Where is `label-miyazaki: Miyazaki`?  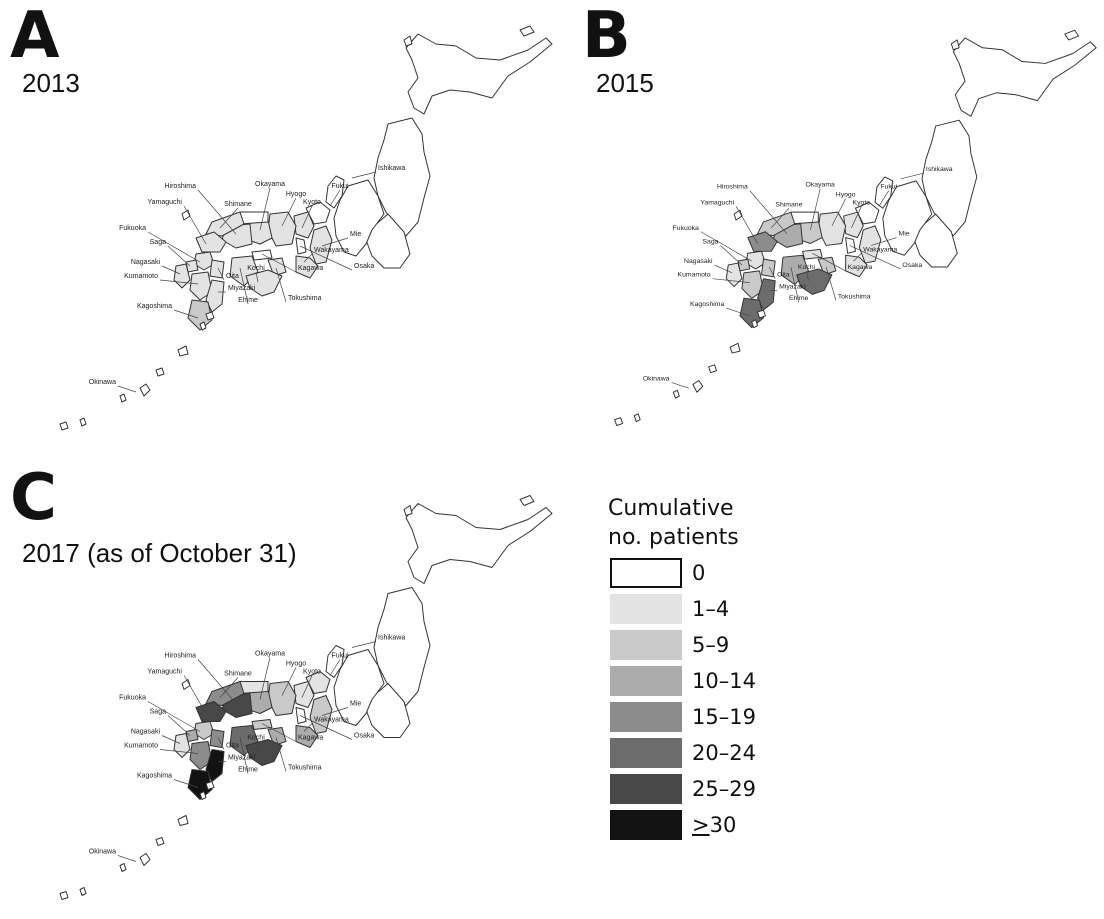
label-miyazaki: Miyazaki is located at coordinates (242, 758).